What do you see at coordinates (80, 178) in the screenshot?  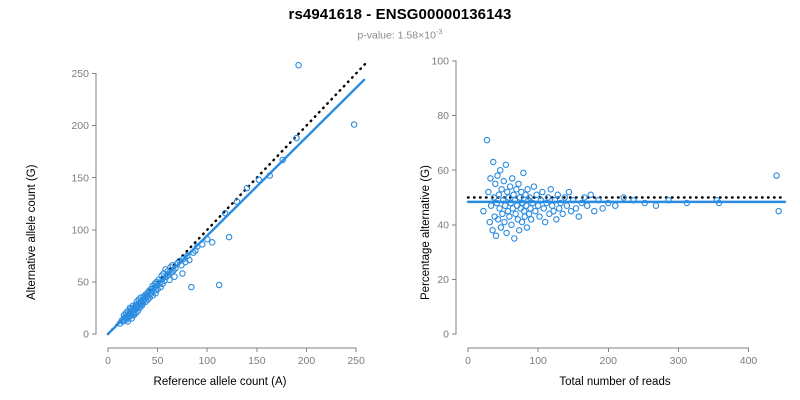 I see `y-tick-label: 150` at bounding box center [80, 178].